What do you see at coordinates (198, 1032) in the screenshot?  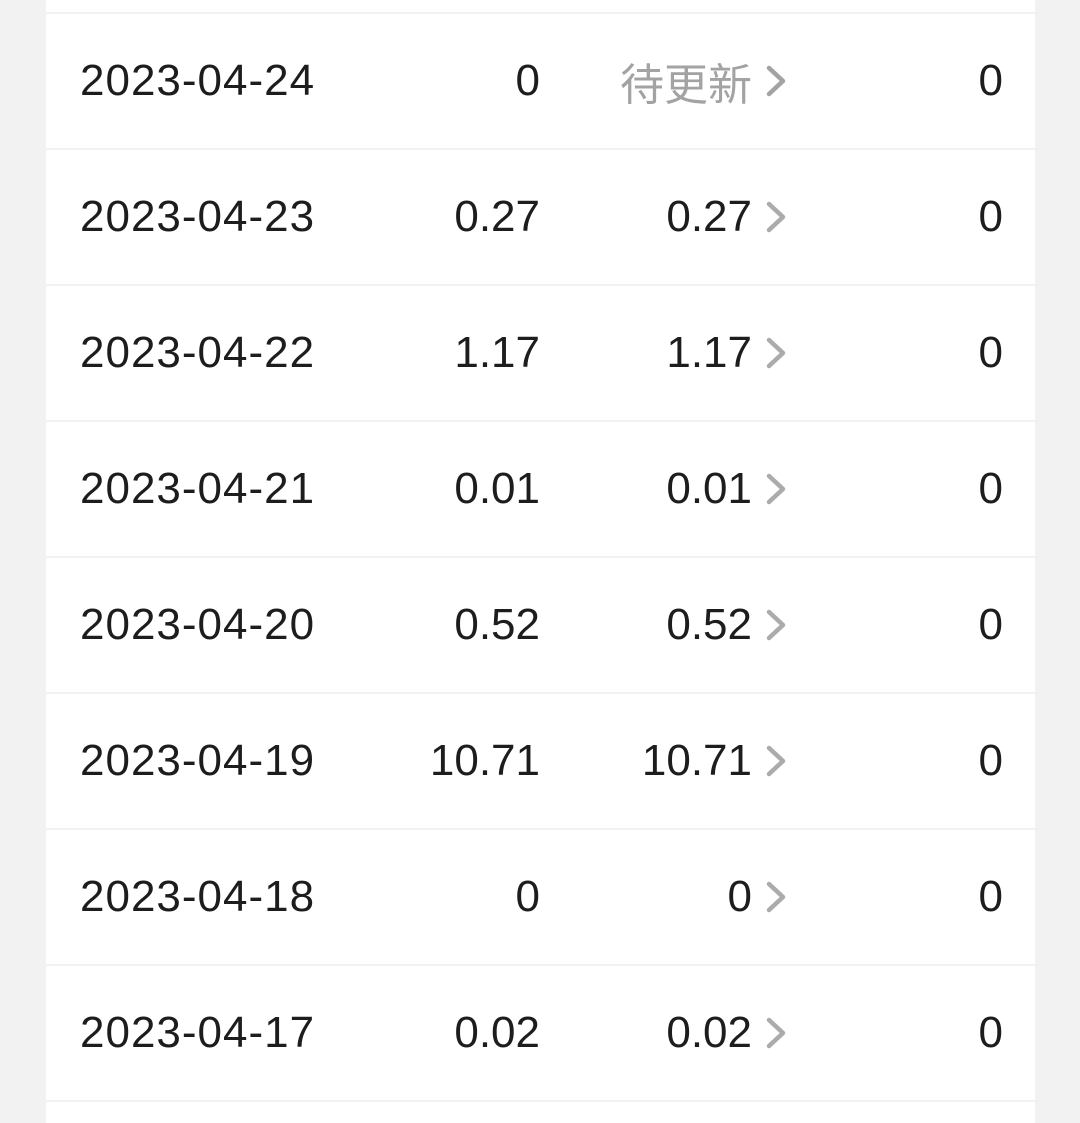 I see `row-date: 2023-04-17` at bounding box center [198, 1032].